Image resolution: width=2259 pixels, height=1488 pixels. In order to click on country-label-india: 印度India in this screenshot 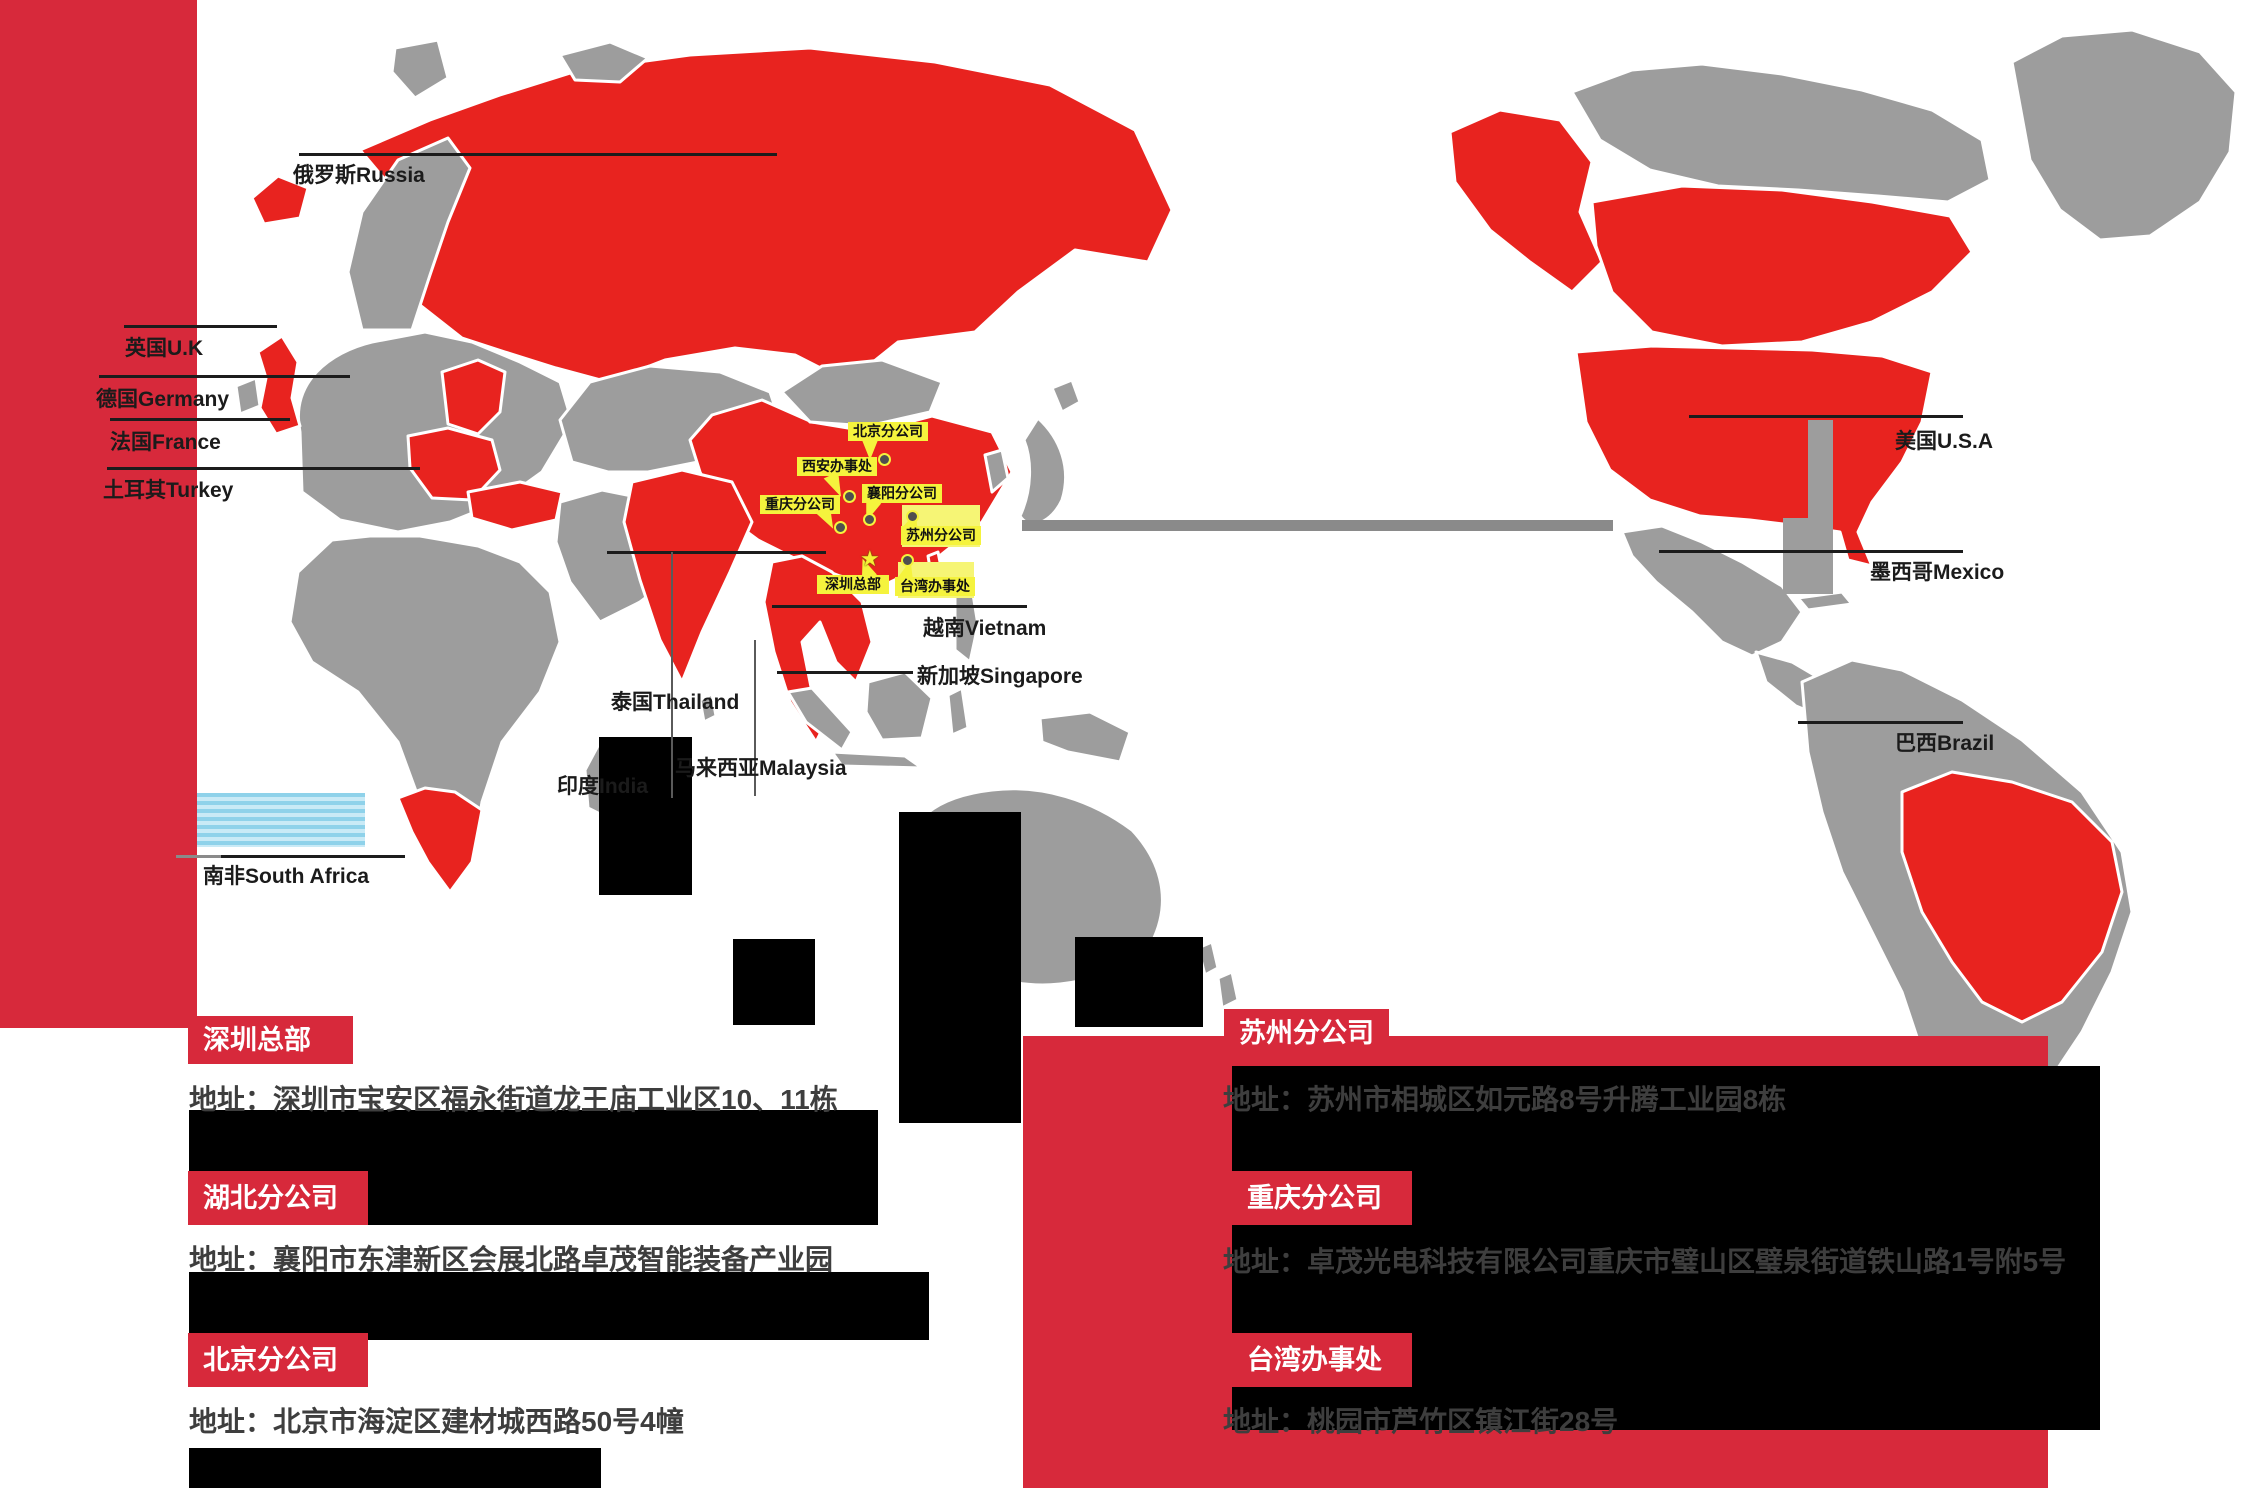, I will do `click(603, 786)`.